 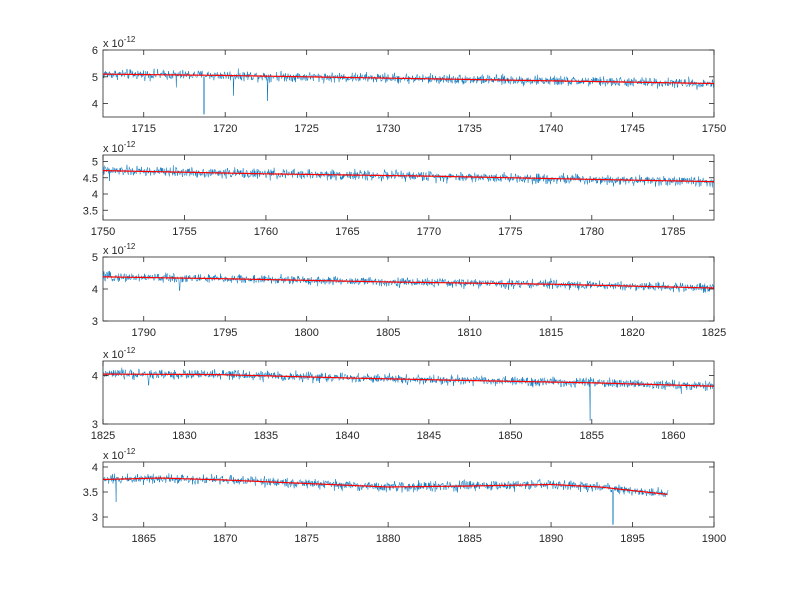 I want to click on x-tick-label: 1760, so click(x=266, y=232).